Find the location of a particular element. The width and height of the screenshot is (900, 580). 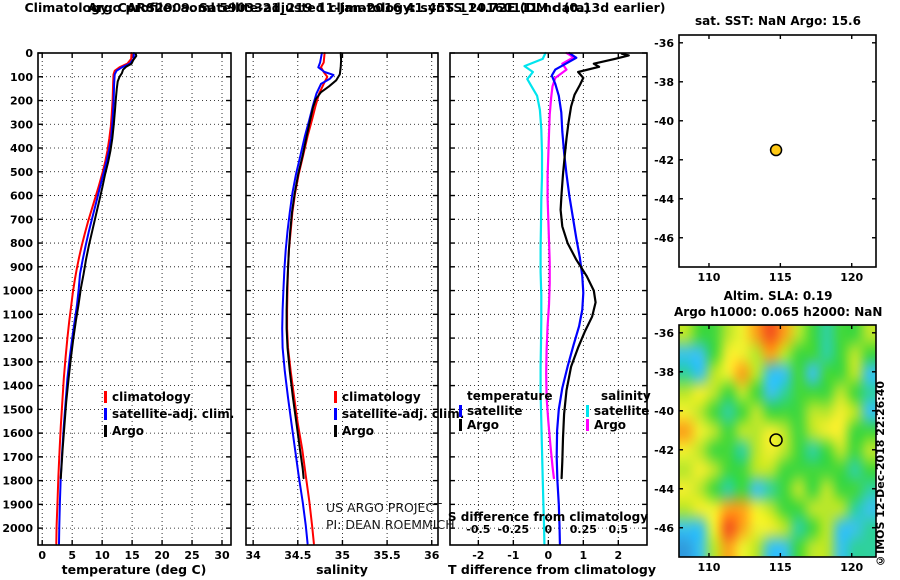

salinity-axis-label: salinity is located at coordinates (342, 569).